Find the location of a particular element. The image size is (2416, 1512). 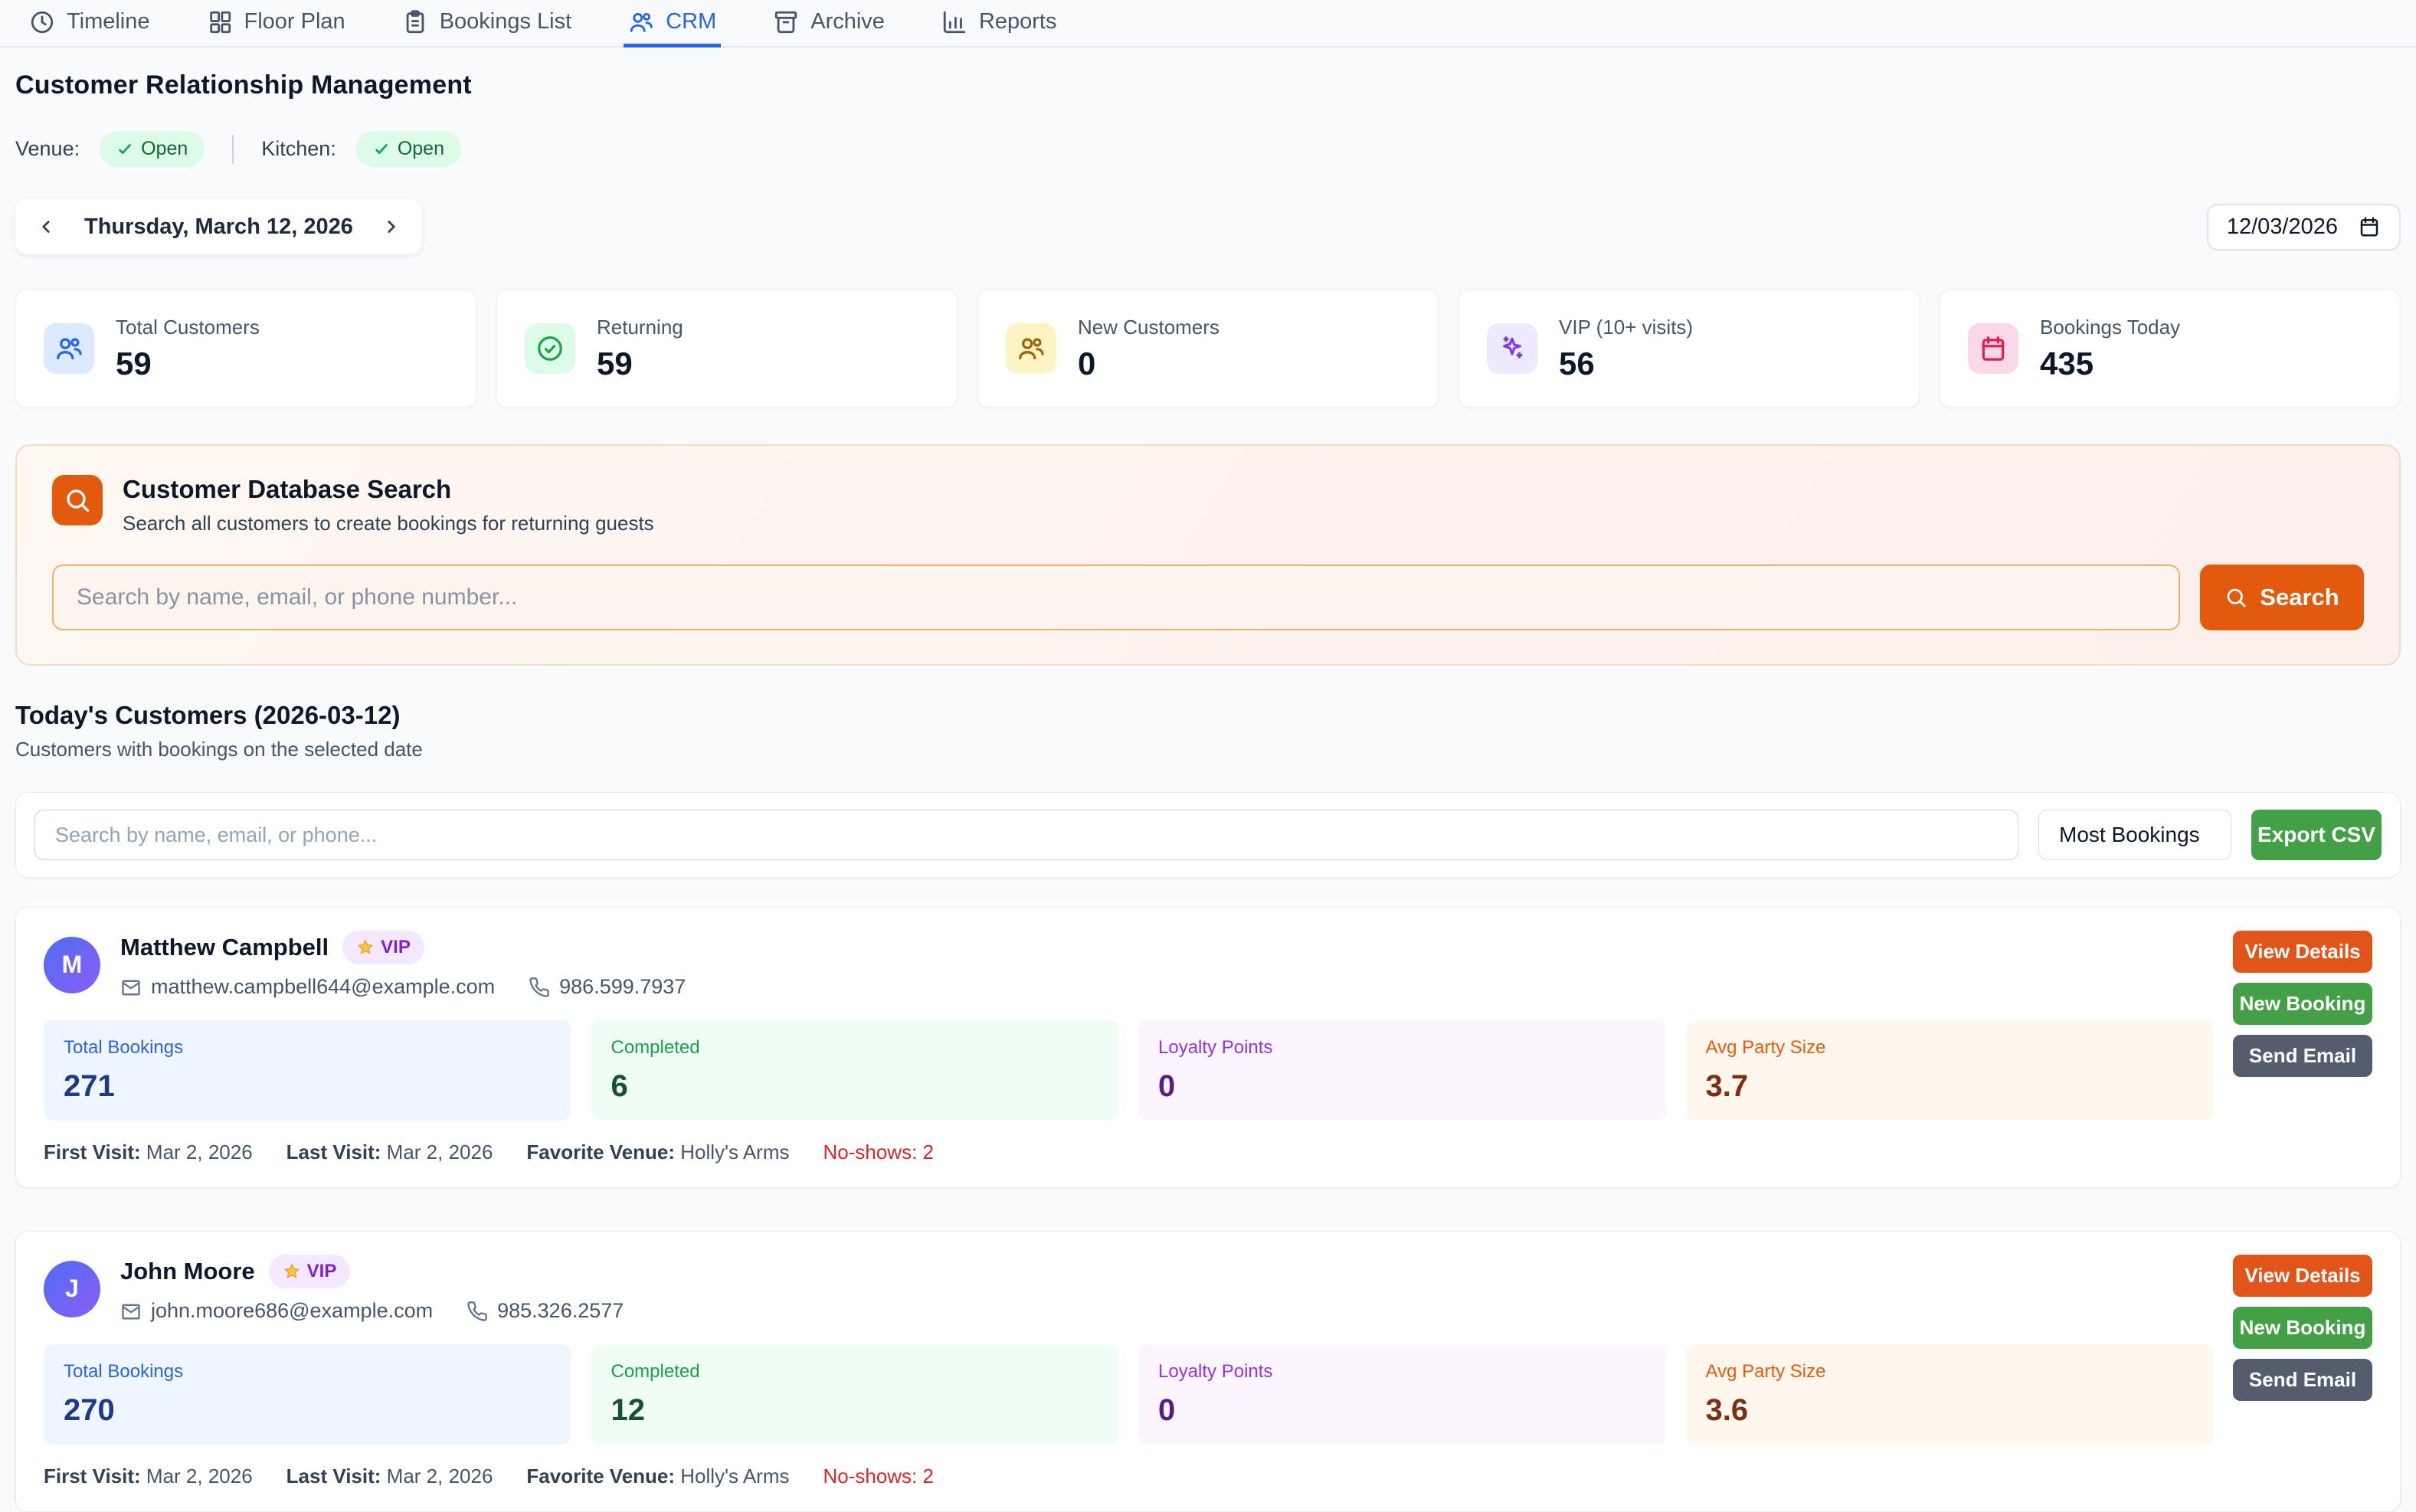

clock-icon is located at coordinates (42, 22).